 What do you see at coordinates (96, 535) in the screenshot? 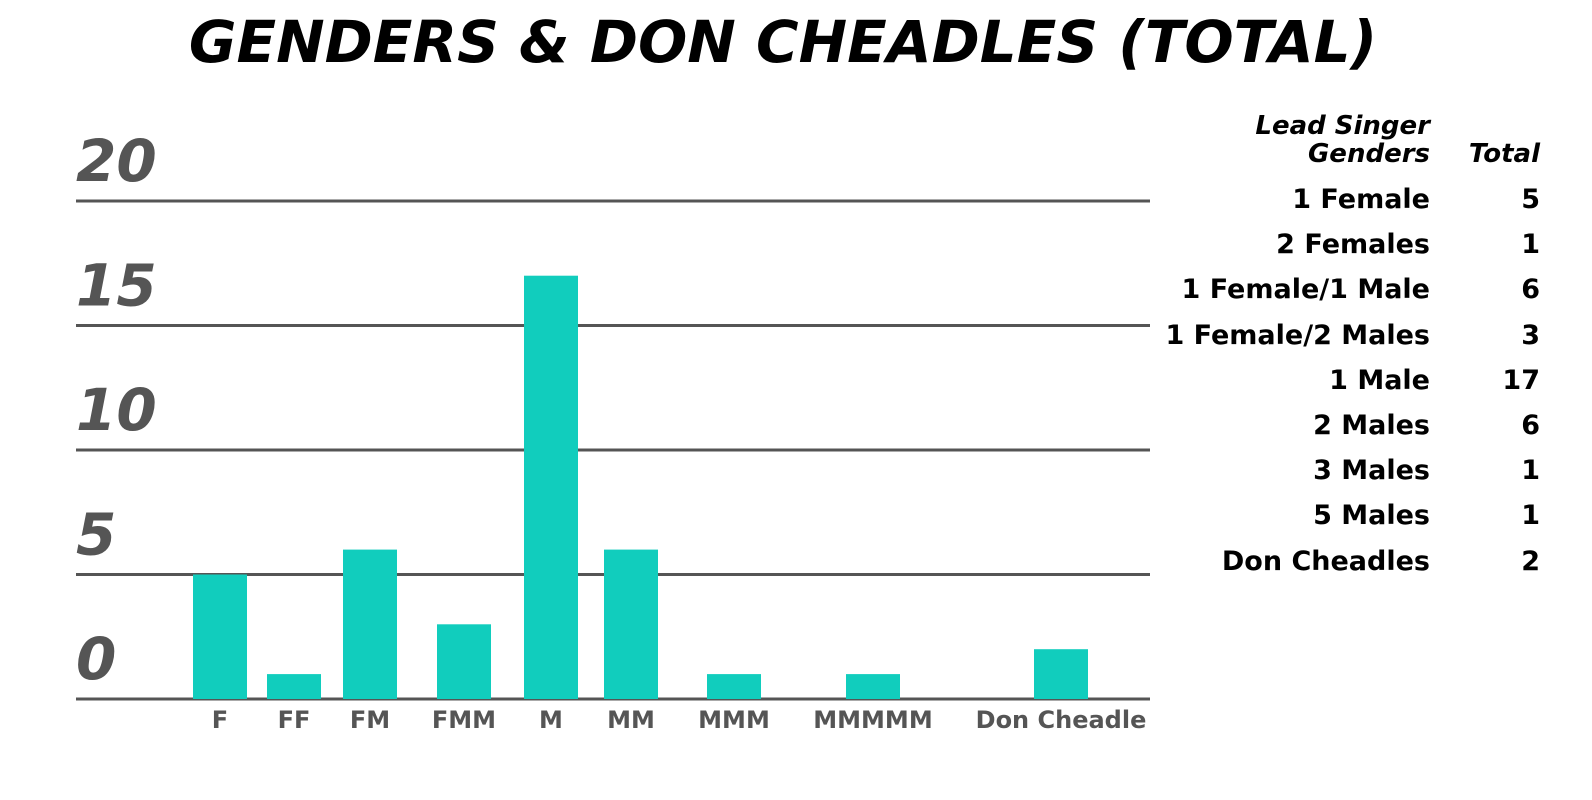
I see `y-tick-label: 5` at bounding box center [96, 535].